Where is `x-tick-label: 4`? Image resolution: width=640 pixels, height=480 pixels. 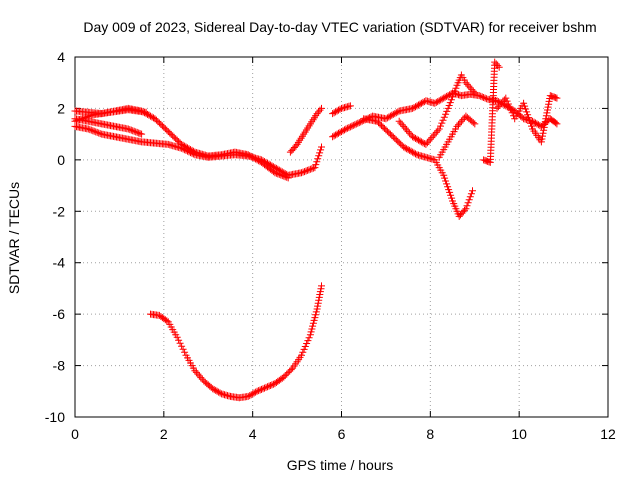
x-tick-label: 4 is located at coordinates (253, 434).